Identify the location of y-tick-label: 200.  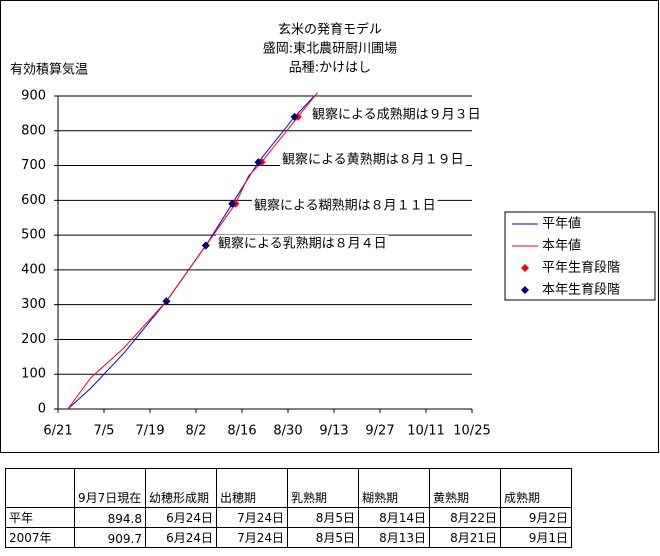
(33, 339).